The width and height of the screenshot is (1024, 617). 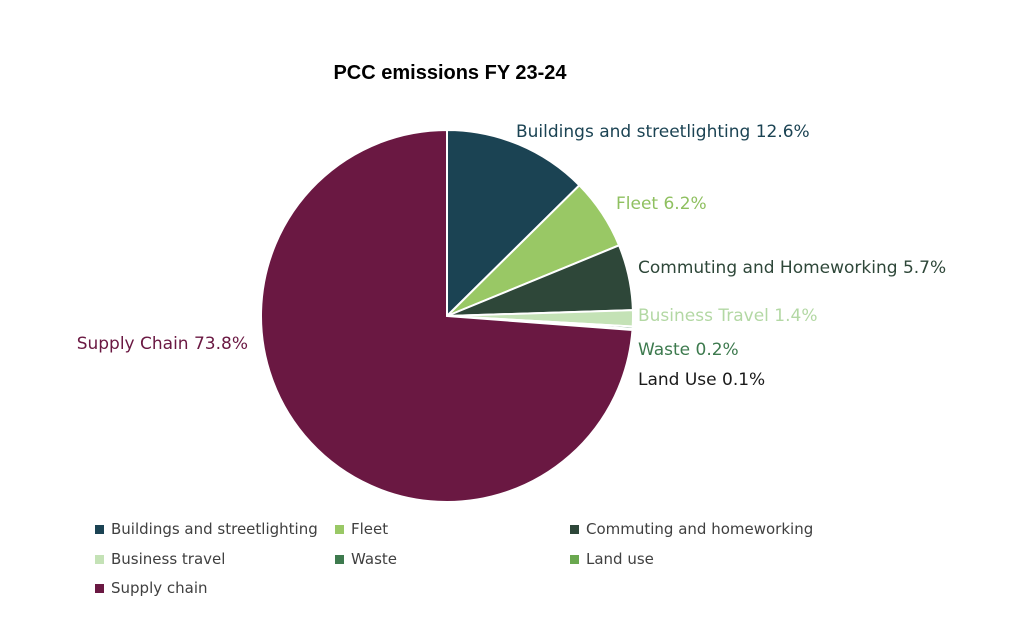 I want to click on legend-label: Buildings and streetlighting, so click(x=214, y=529).